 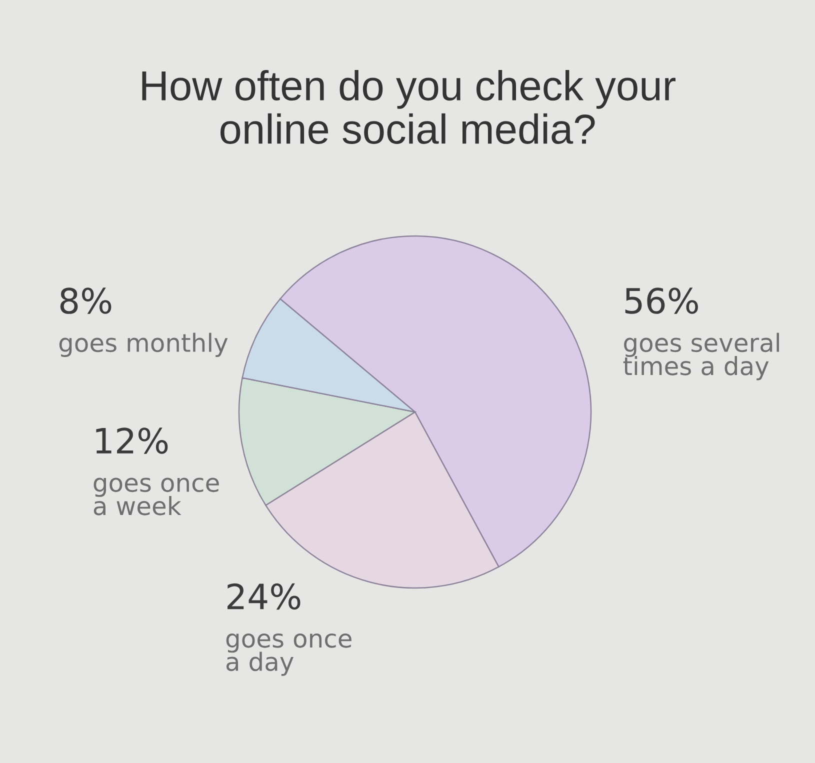 I want to click on data-label: 56%, so click(x=661, y=301).